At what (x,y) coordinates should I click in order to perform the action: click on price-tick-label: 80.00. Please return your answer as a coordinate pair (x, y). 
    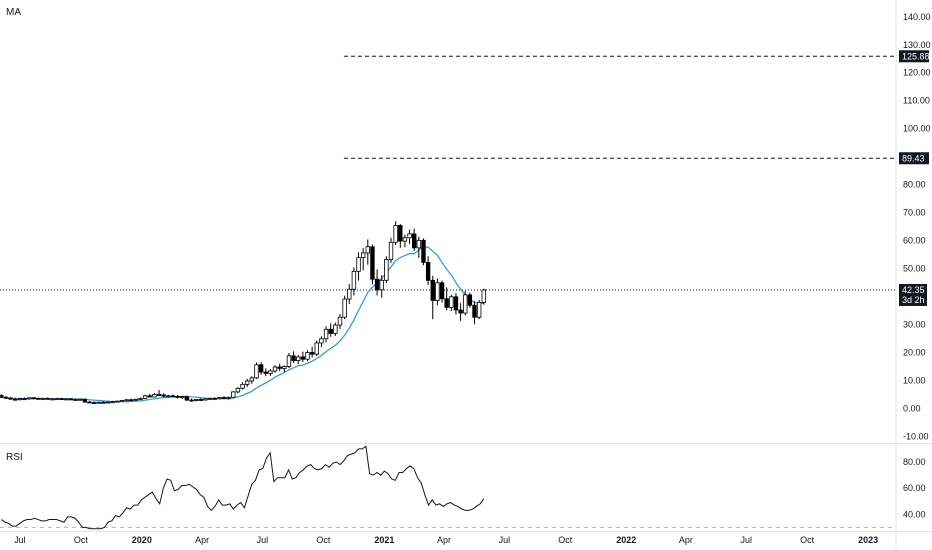
    Looking at the image, I should click on (914, 185).